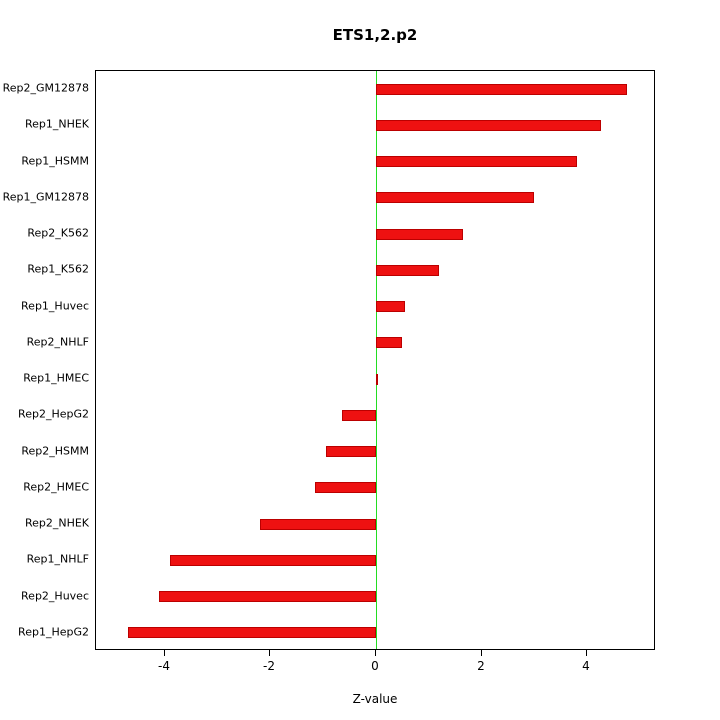 The image size is (720, 720). What do you see at coordinates (53, 632) in the screenshot?
I see `y-label-Rep1_HepG2: Rep1_HepG2` at bounding box center [53, 632].